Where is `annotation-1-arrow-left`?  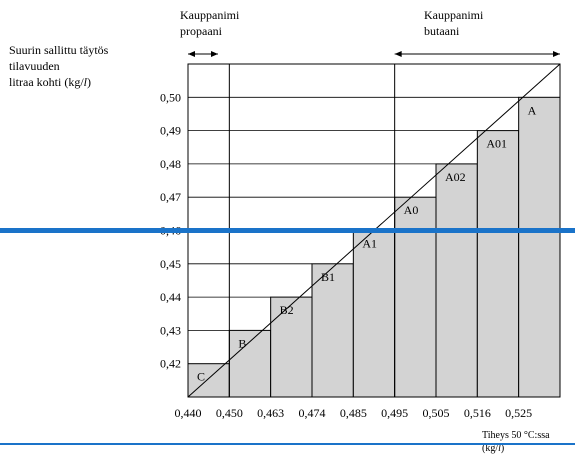
annotation-1-arrow-left is located at coordinates (398, 54).